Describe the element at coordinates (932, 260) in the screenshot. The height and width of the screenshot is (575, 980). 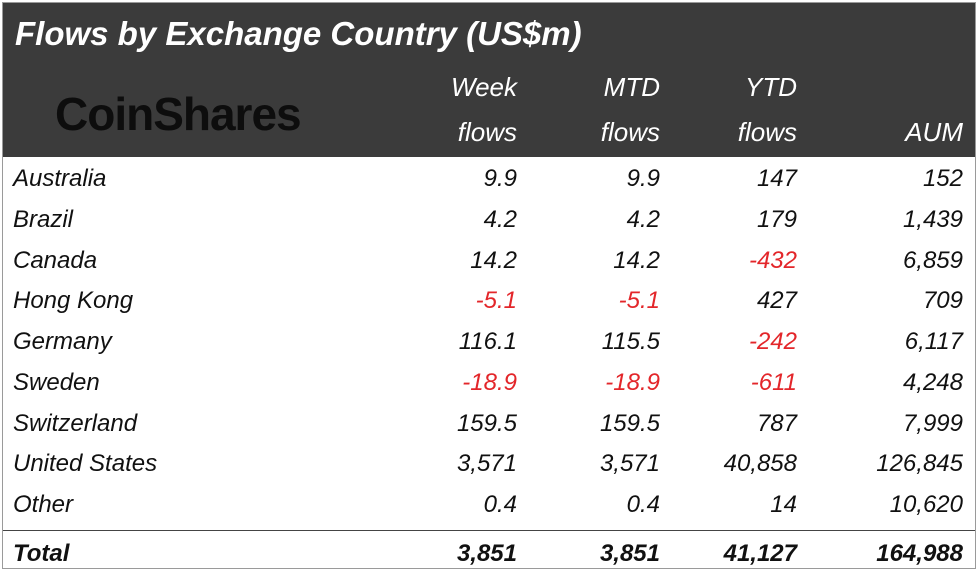
I see `row-value: 6,859` at that location.